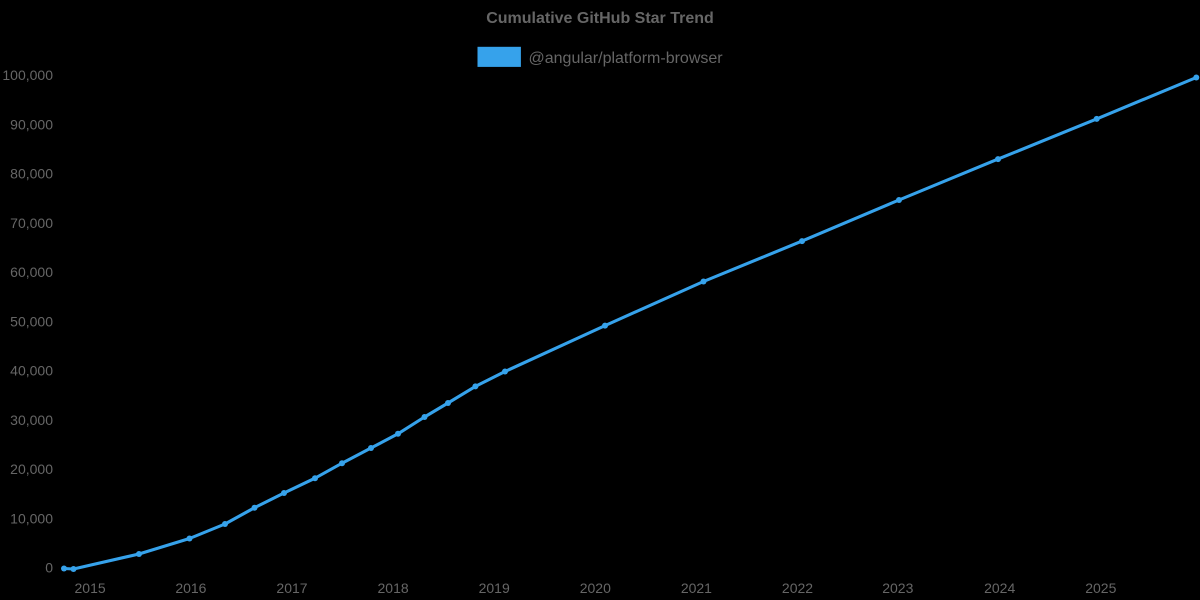 The image size is (1200, 600). What do you see at coordinates (31, 371) in the screenshot?
I see `svg-text: 40,000` at bounding box center [31, 371].